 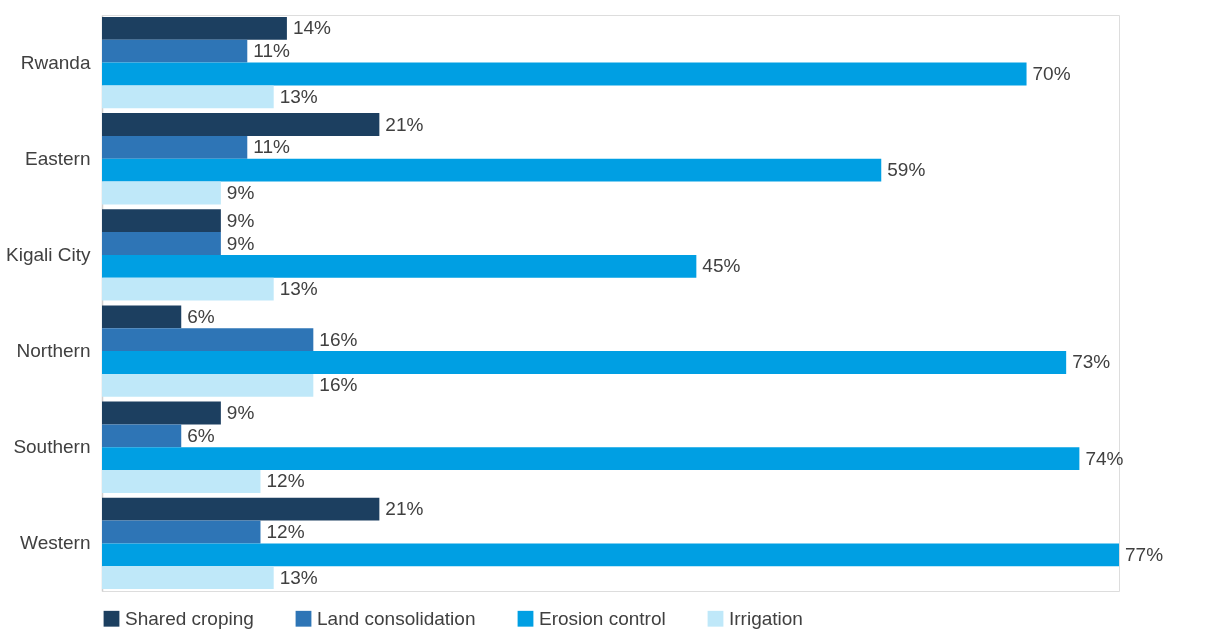 I want to click on data-label: 70%, so click(x=1051, y=74).